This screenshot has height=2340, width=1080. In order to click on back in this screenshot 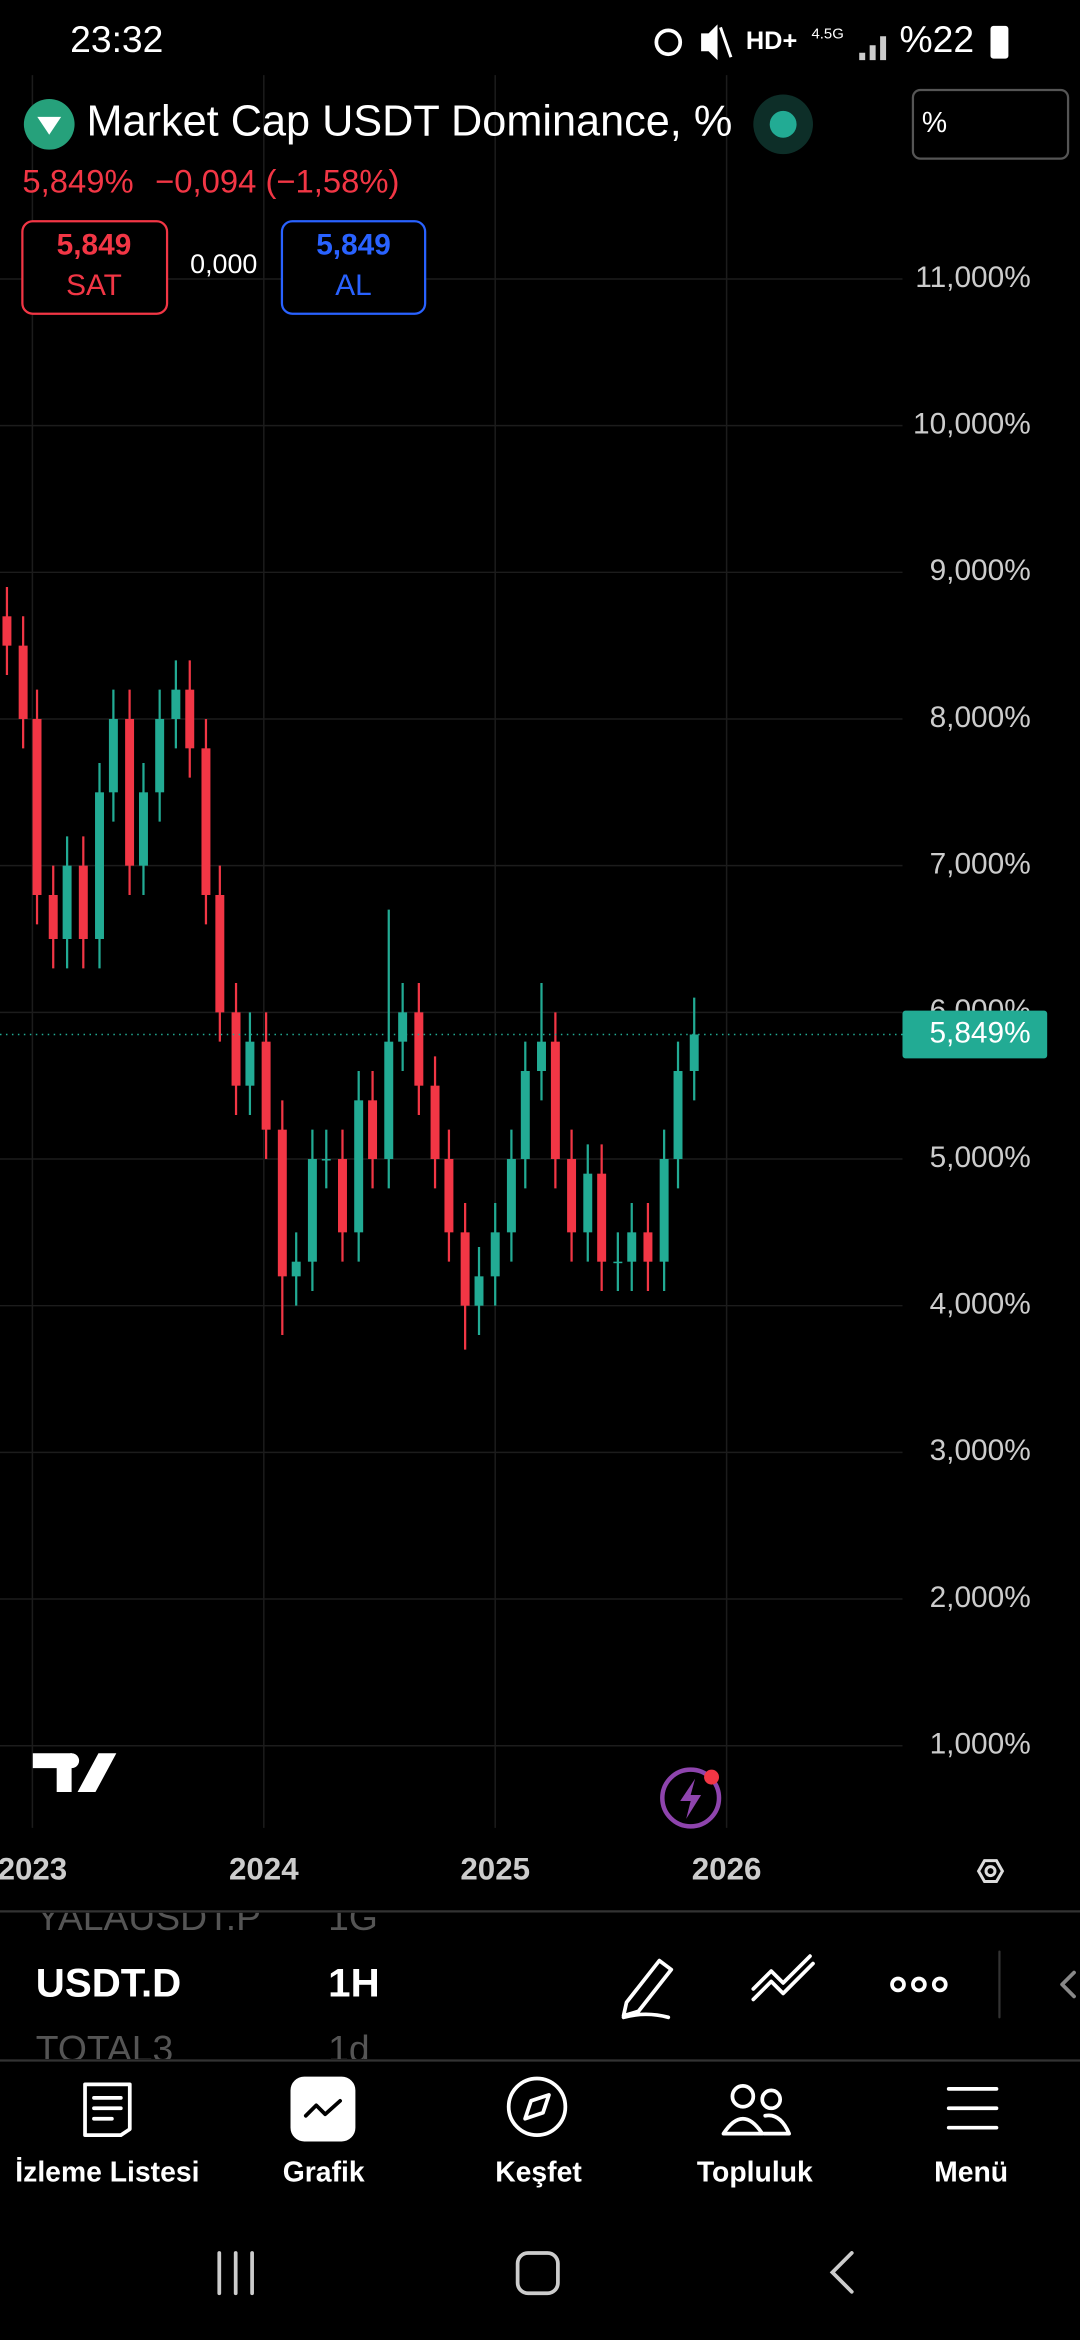, I will do `click(841, 2272)`.